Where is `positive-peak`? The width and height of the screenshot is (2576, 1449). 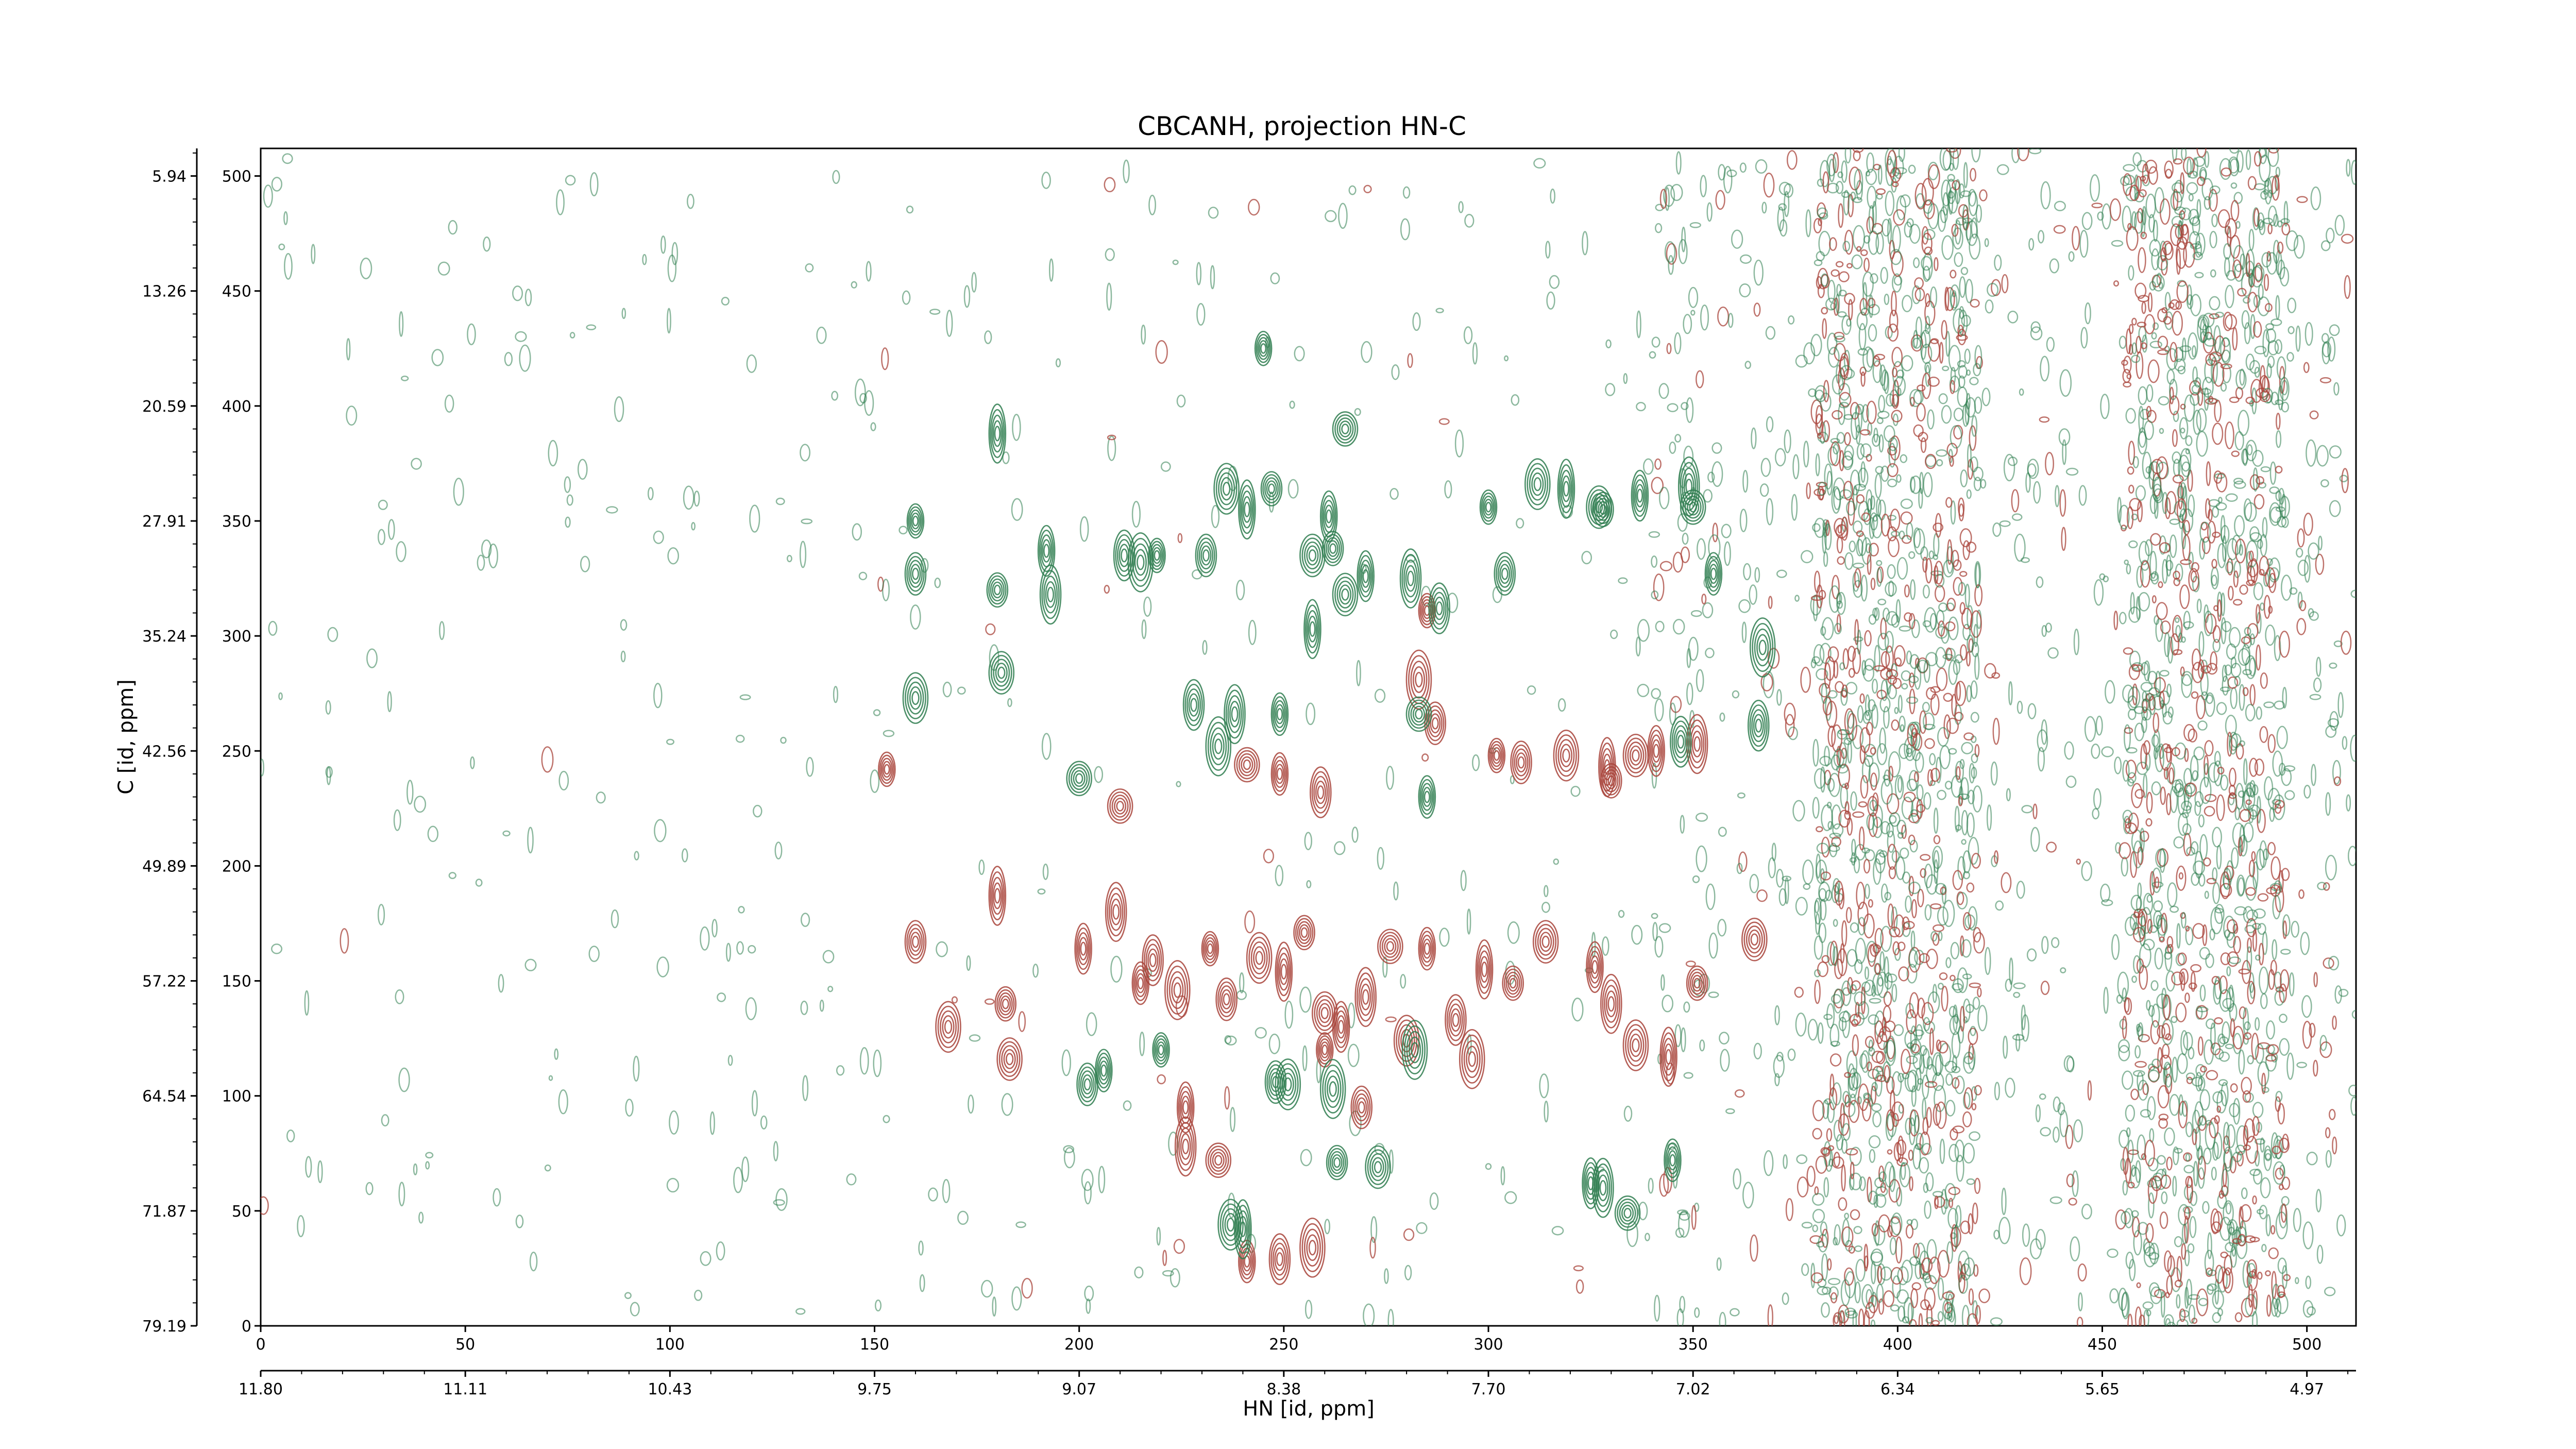 positive-peak is located at coordinates (1611, 1003).